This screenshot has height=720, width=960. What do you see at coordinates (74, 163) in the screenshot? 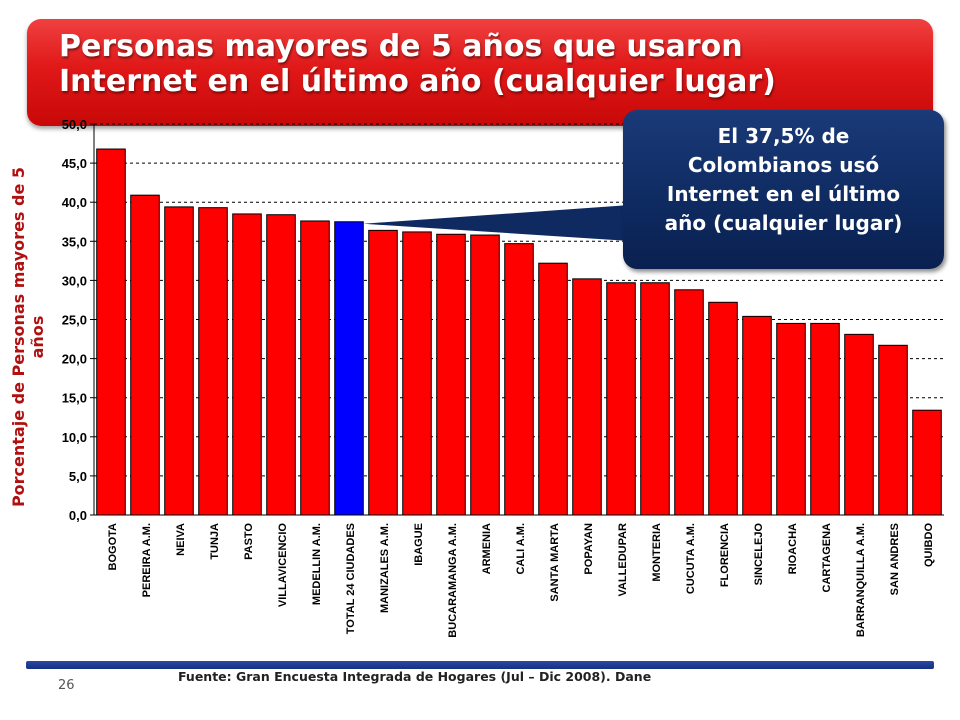
I see `y-tick-label: 45,0` at bounding box center [74, 163].